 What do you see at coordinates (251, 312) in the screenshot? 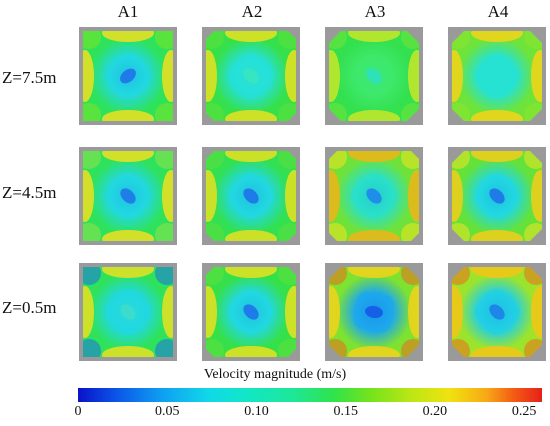
I see `contour-panel-z-0-5m-a2` at bounding box center [251, 312].